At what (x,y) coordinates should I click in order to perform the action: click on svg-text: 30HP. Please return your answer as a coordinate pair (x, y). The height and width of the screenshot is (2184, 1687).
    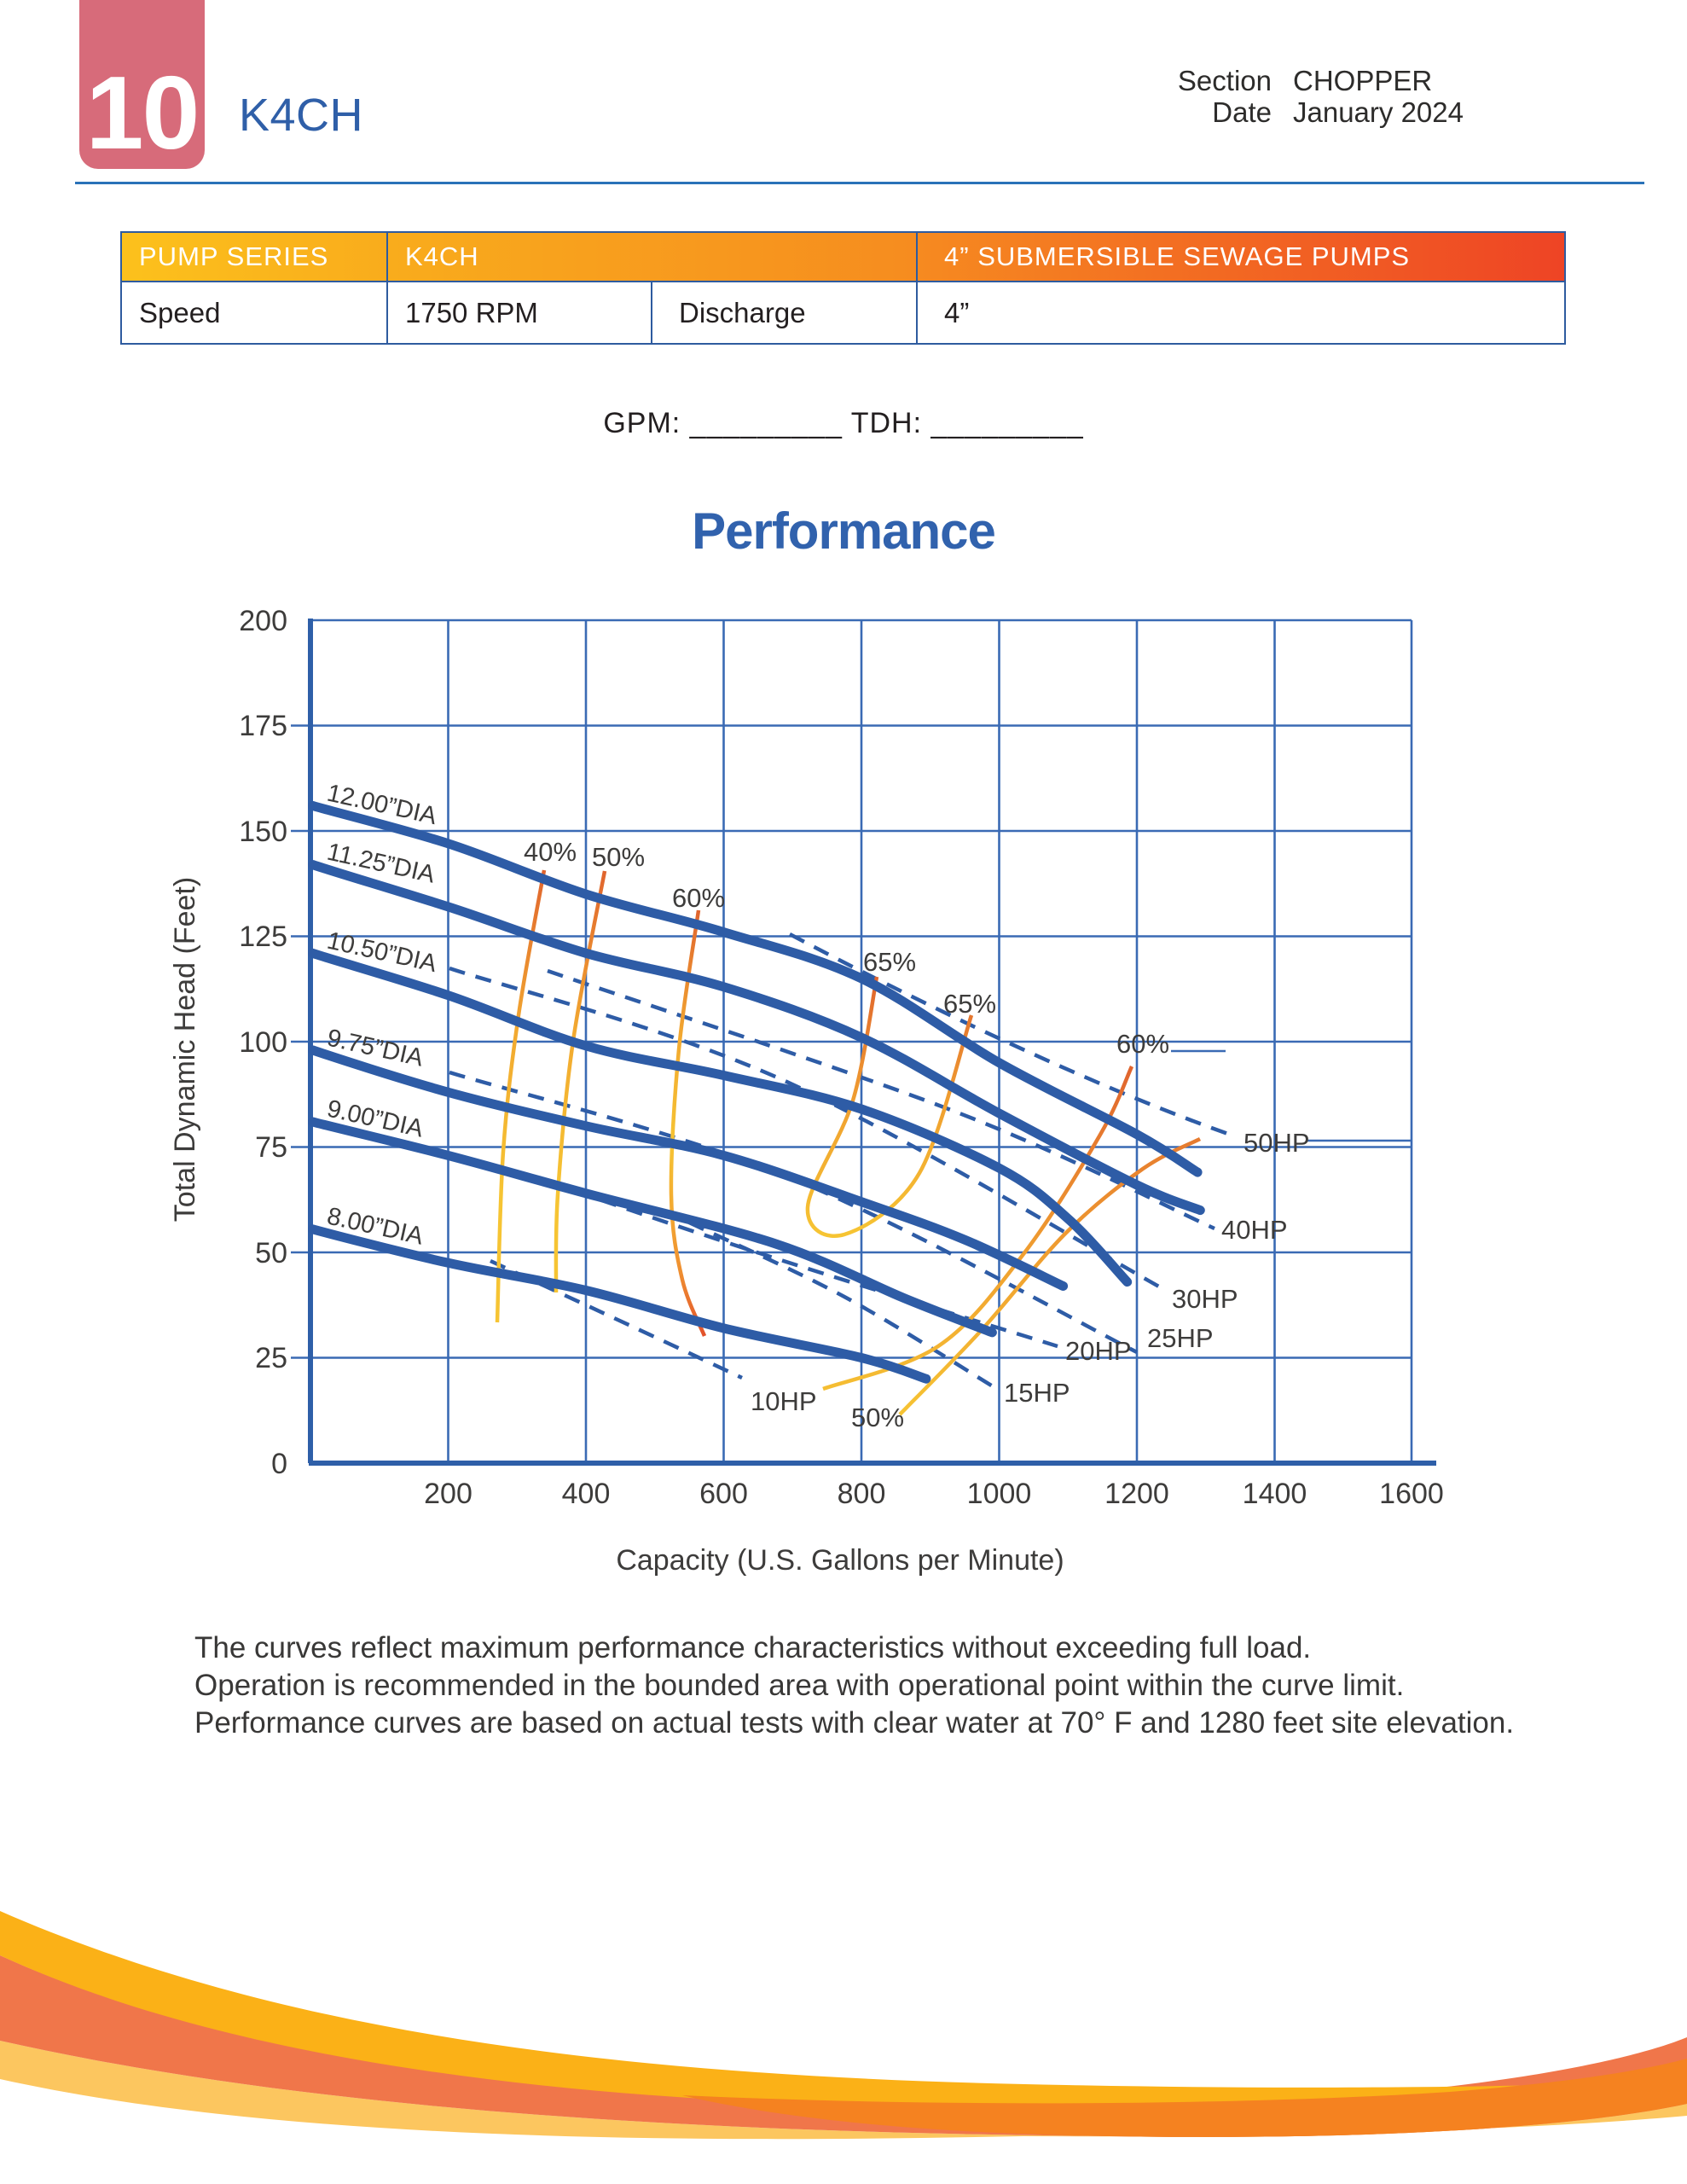
    Looking at the image, I should click on (1205, 1299).